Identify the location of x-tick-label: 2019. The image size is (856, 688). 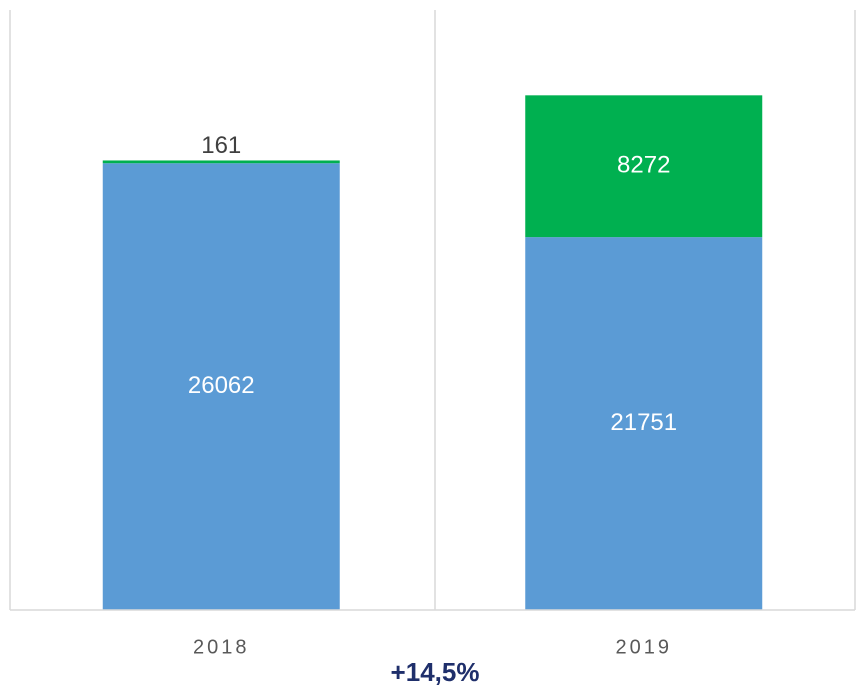
(644, 647).